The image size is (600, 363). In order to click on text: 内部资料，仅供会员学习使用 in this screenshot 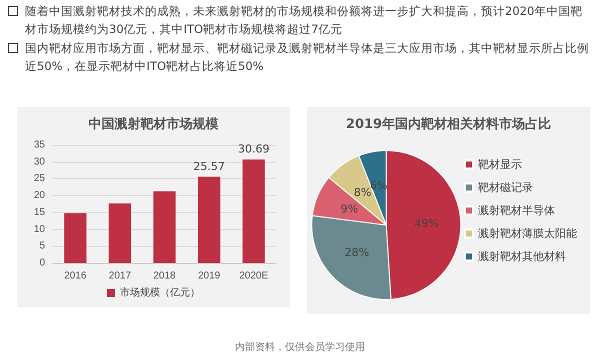, I will do `click(300, 347)`.